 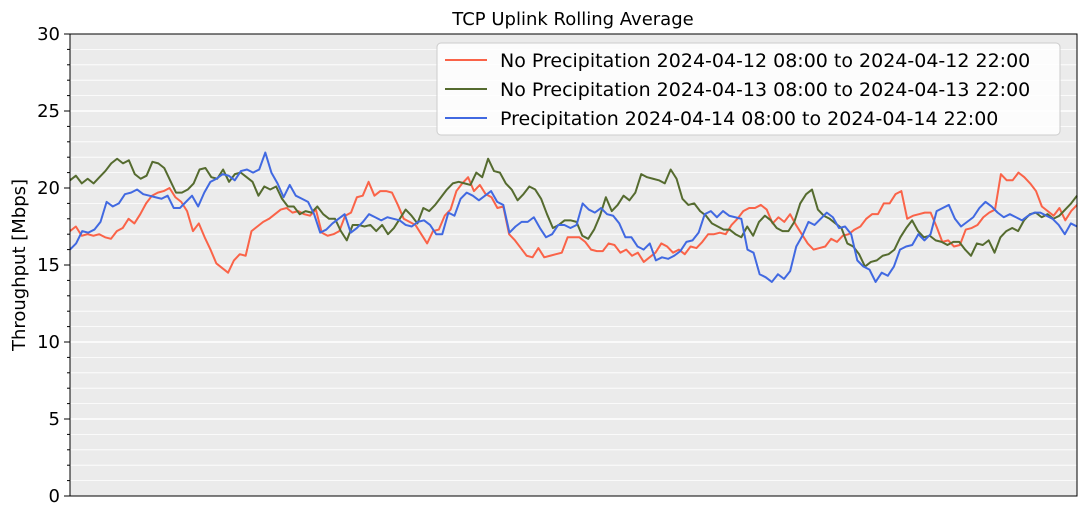 I want to click on legend-box, so click(x=748, y=89).